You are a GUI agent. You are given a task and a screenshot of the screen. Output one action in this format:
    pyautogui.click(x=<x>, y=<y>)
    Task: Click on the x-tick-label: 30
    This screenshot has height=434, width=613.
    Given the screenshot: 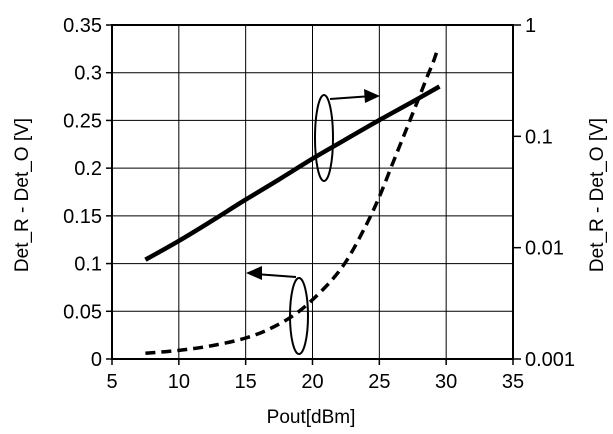 What is the action you would take?
    pyautogui.click(x=446, y=382)
    